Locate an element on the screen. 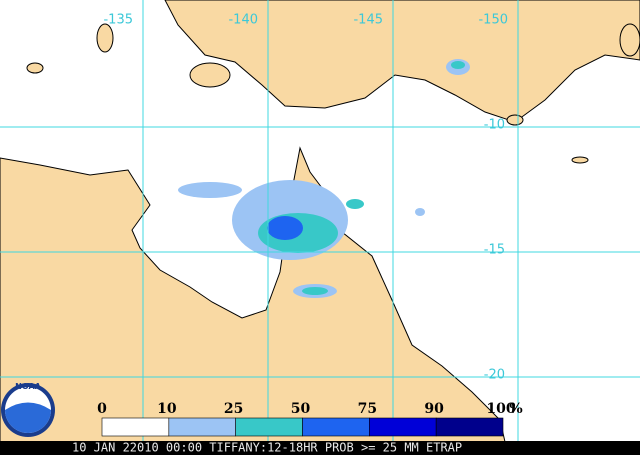 The height and width of the screenshot is (455, 640). longitude-label: -140 is located at coordinates (243, 20).